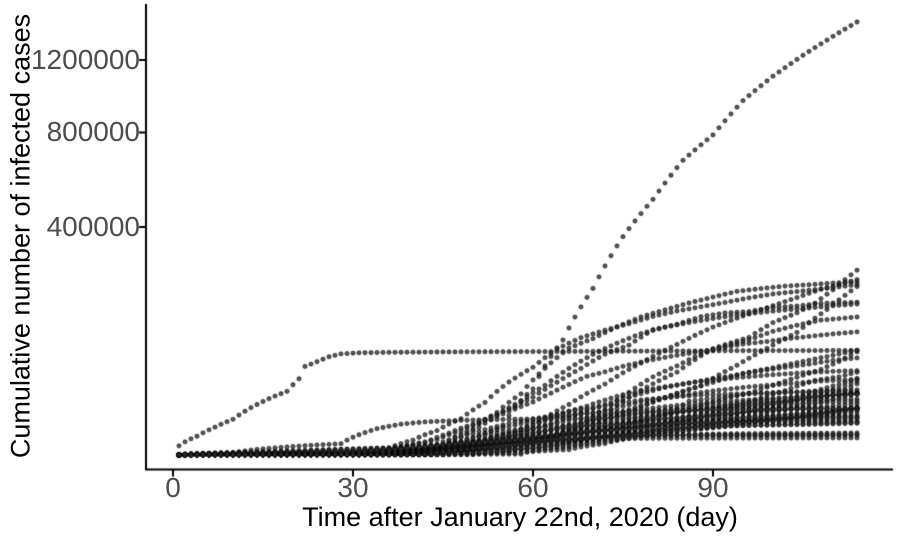  What do you see at coordinates (20, 236) in the screenshot?
I see `y-axis-title: Cumulative number of infected cases` at bounding box center [20, 236].